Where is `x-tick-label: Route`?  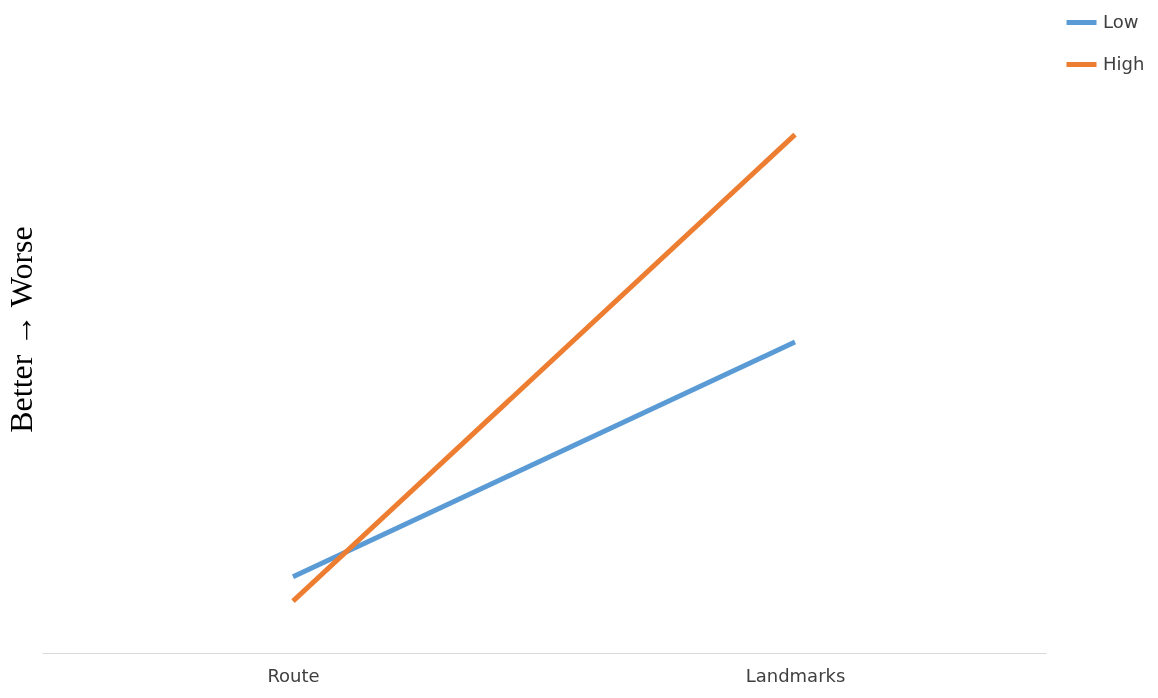 x-tick-label: Route is located at coordinates (293, 675).